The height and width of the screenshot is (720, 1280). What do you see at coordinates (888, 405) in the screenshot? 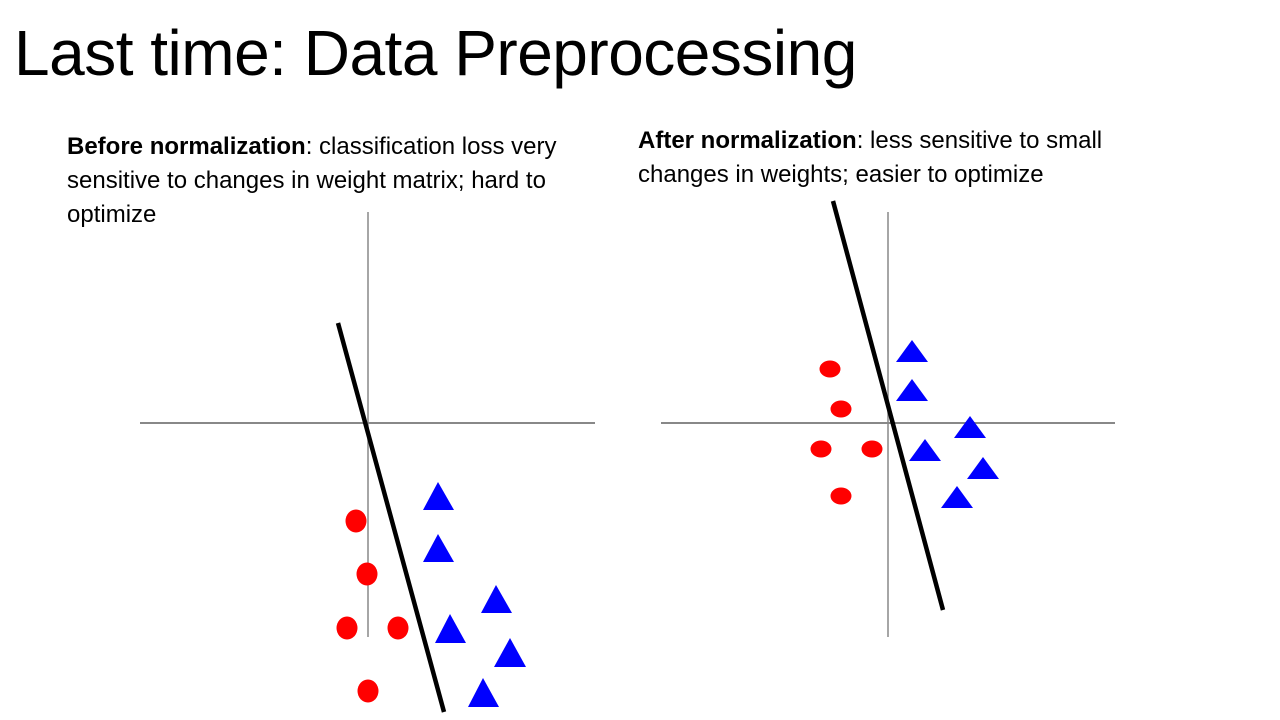
I see `after-decision-boundary` at bounding box center [888, 405].